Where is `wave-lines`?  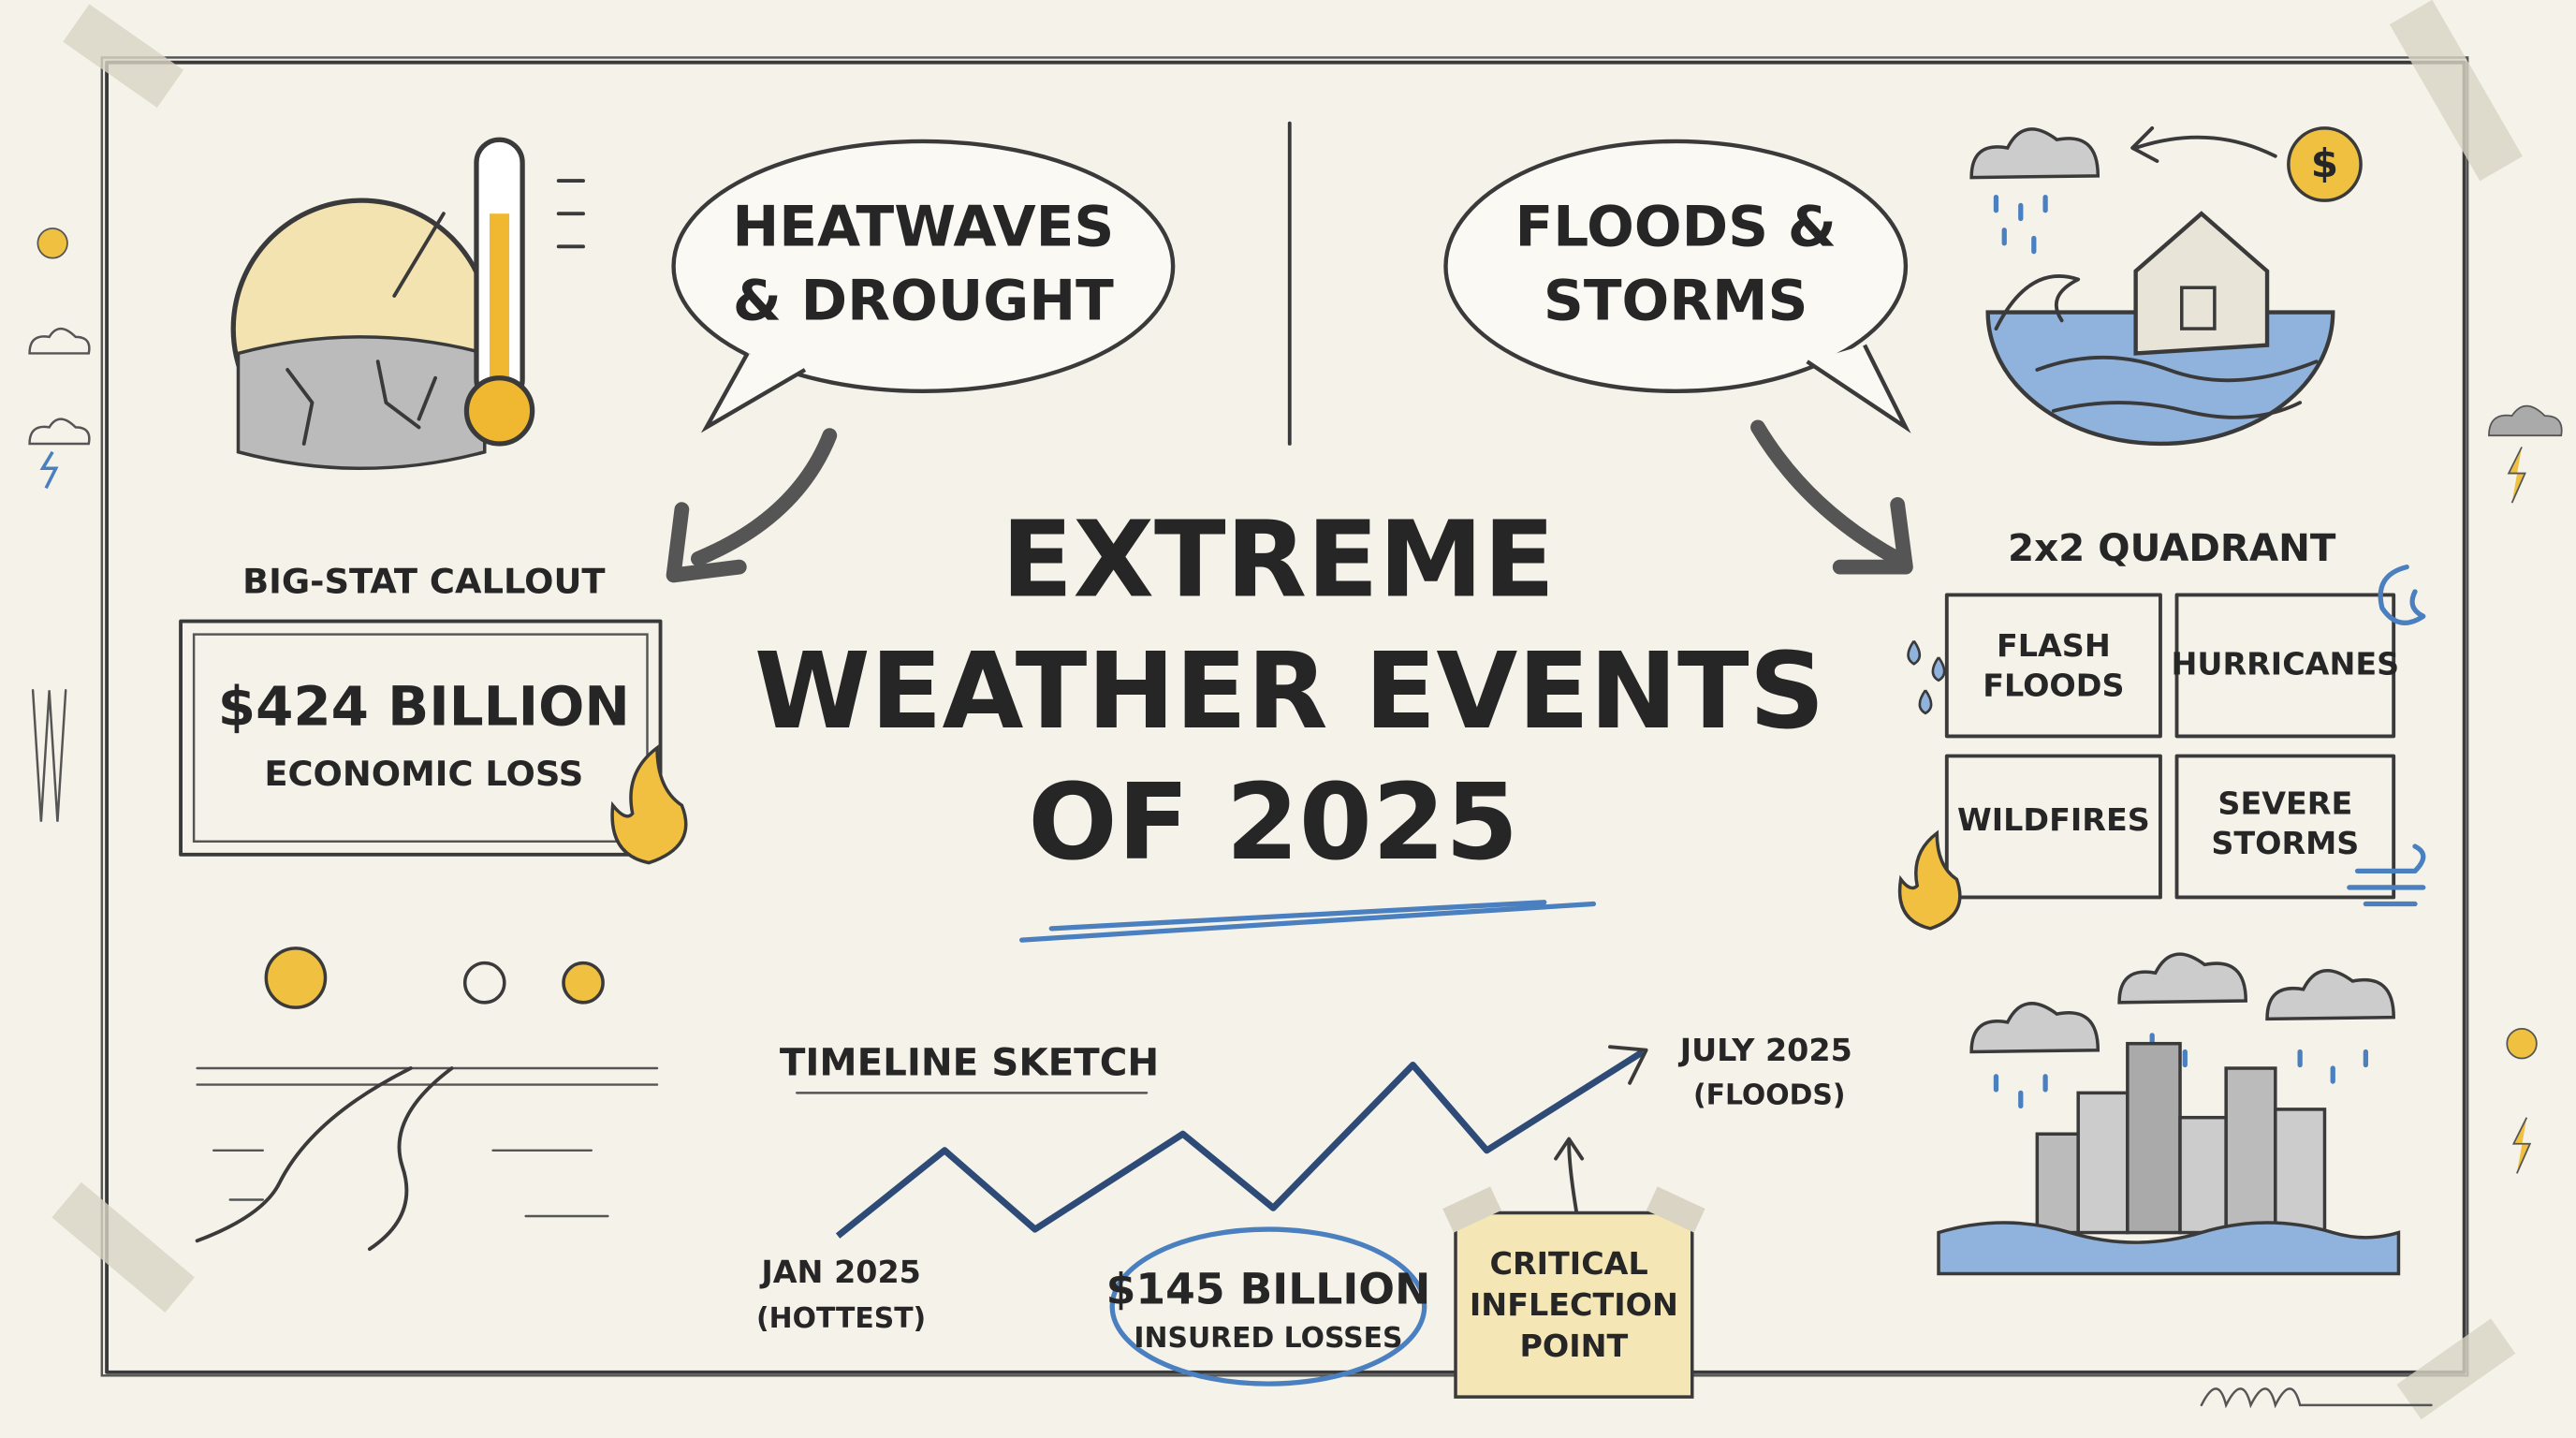
wave-lines is located at coordinates (2156, 346).